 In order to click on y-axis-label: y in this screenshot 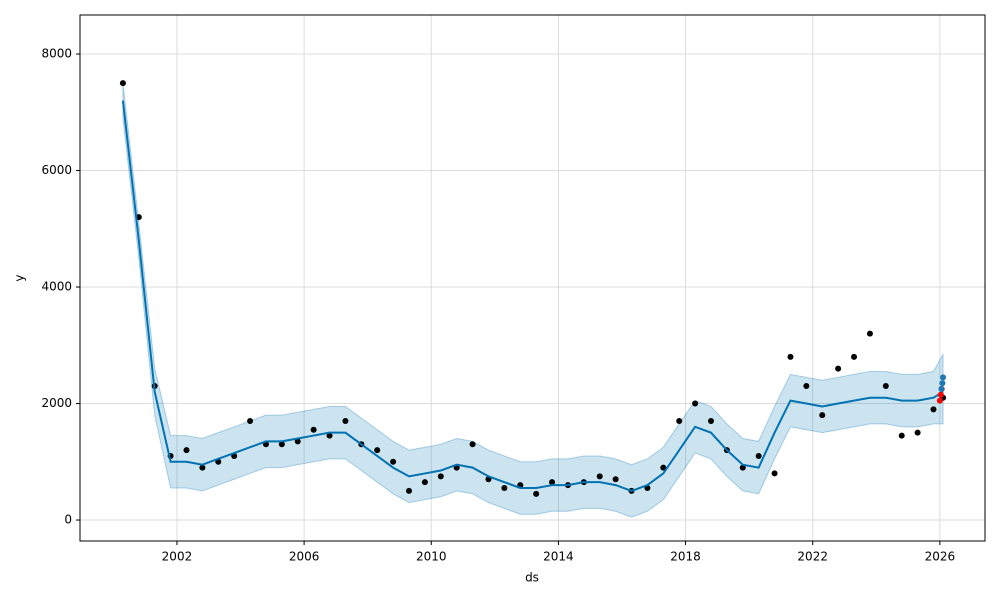, I will do `click(20, 277)`.